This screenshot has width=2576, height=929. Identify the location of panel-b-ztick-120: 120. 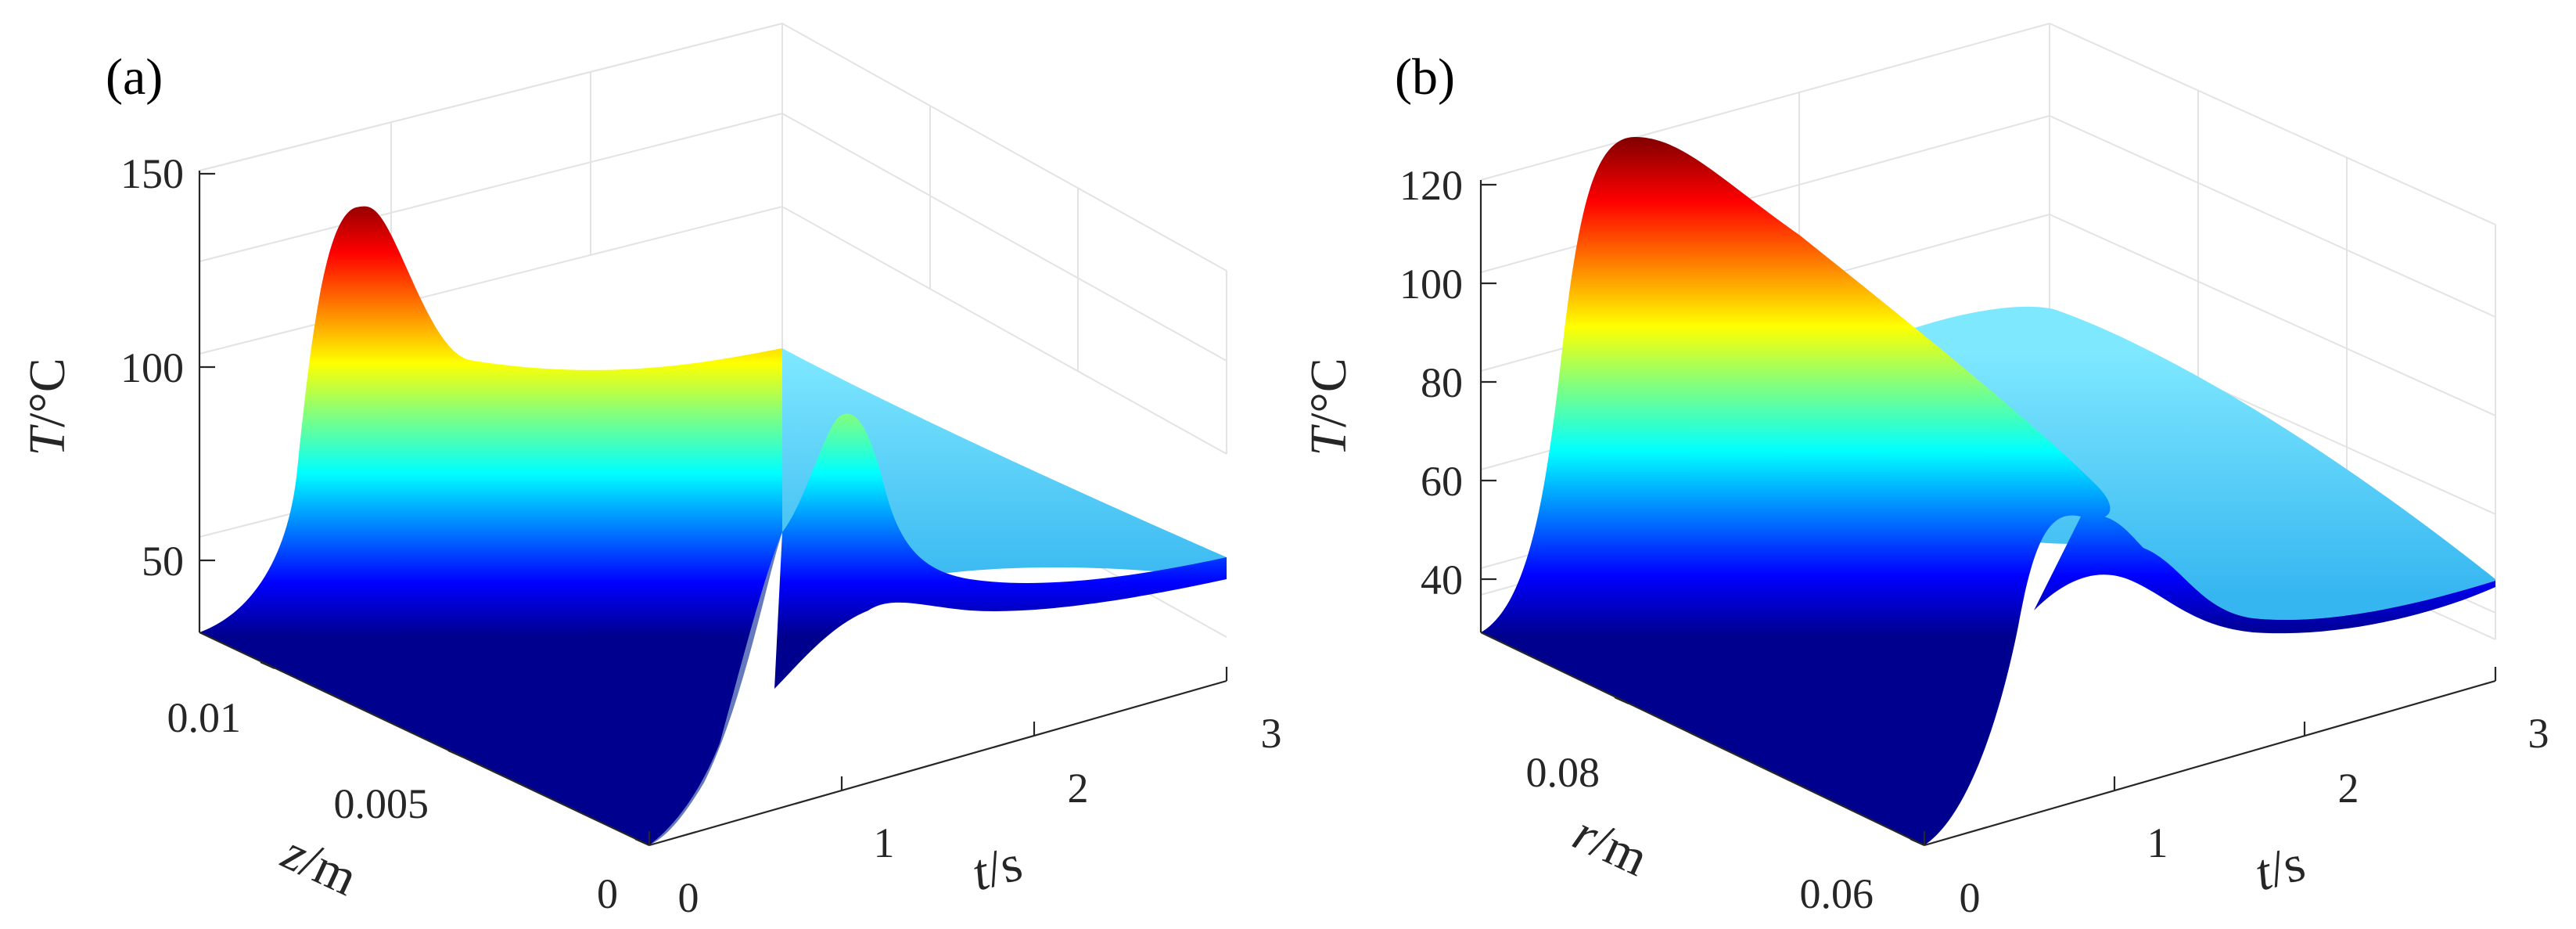
(1431, 186).